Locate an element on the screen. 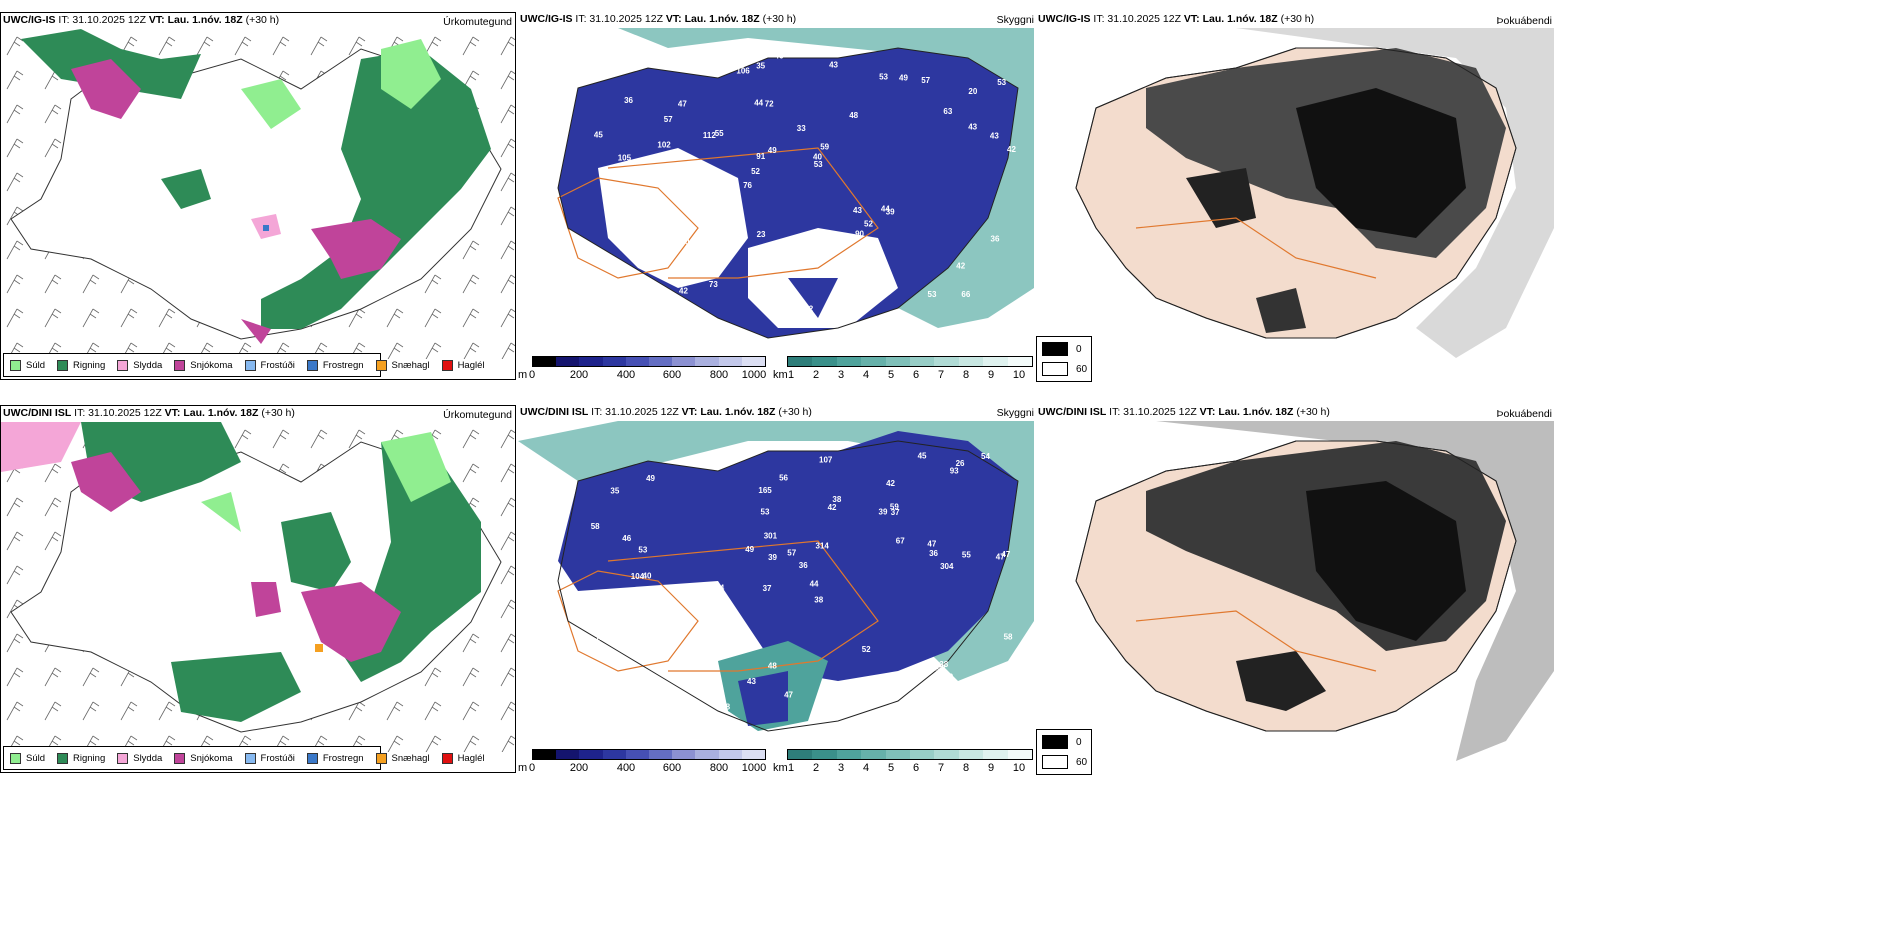 Image resolution: width=1900 pixels, height=950 pixels. legend-label: Rigning is located at coordinates (89, 758).